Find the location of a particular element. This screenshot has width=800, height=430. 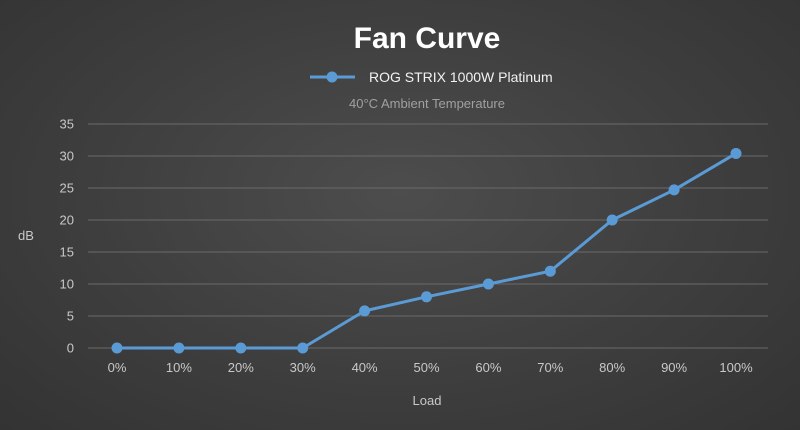

y-tick-label: 25 is located at coordinates (67, 188).